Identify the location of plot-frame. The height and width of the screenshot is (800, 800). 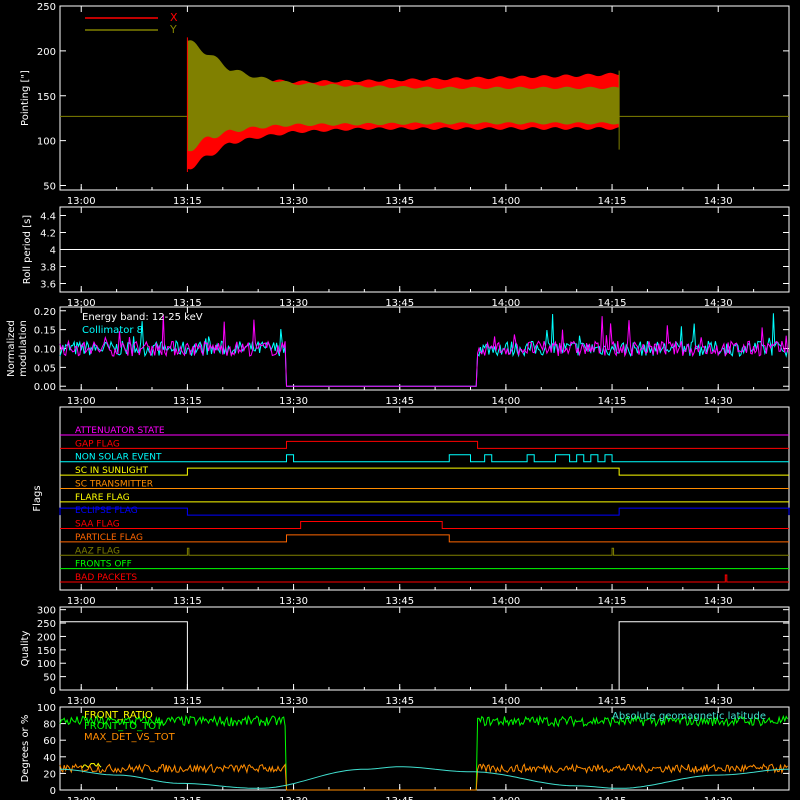
(424, 648).